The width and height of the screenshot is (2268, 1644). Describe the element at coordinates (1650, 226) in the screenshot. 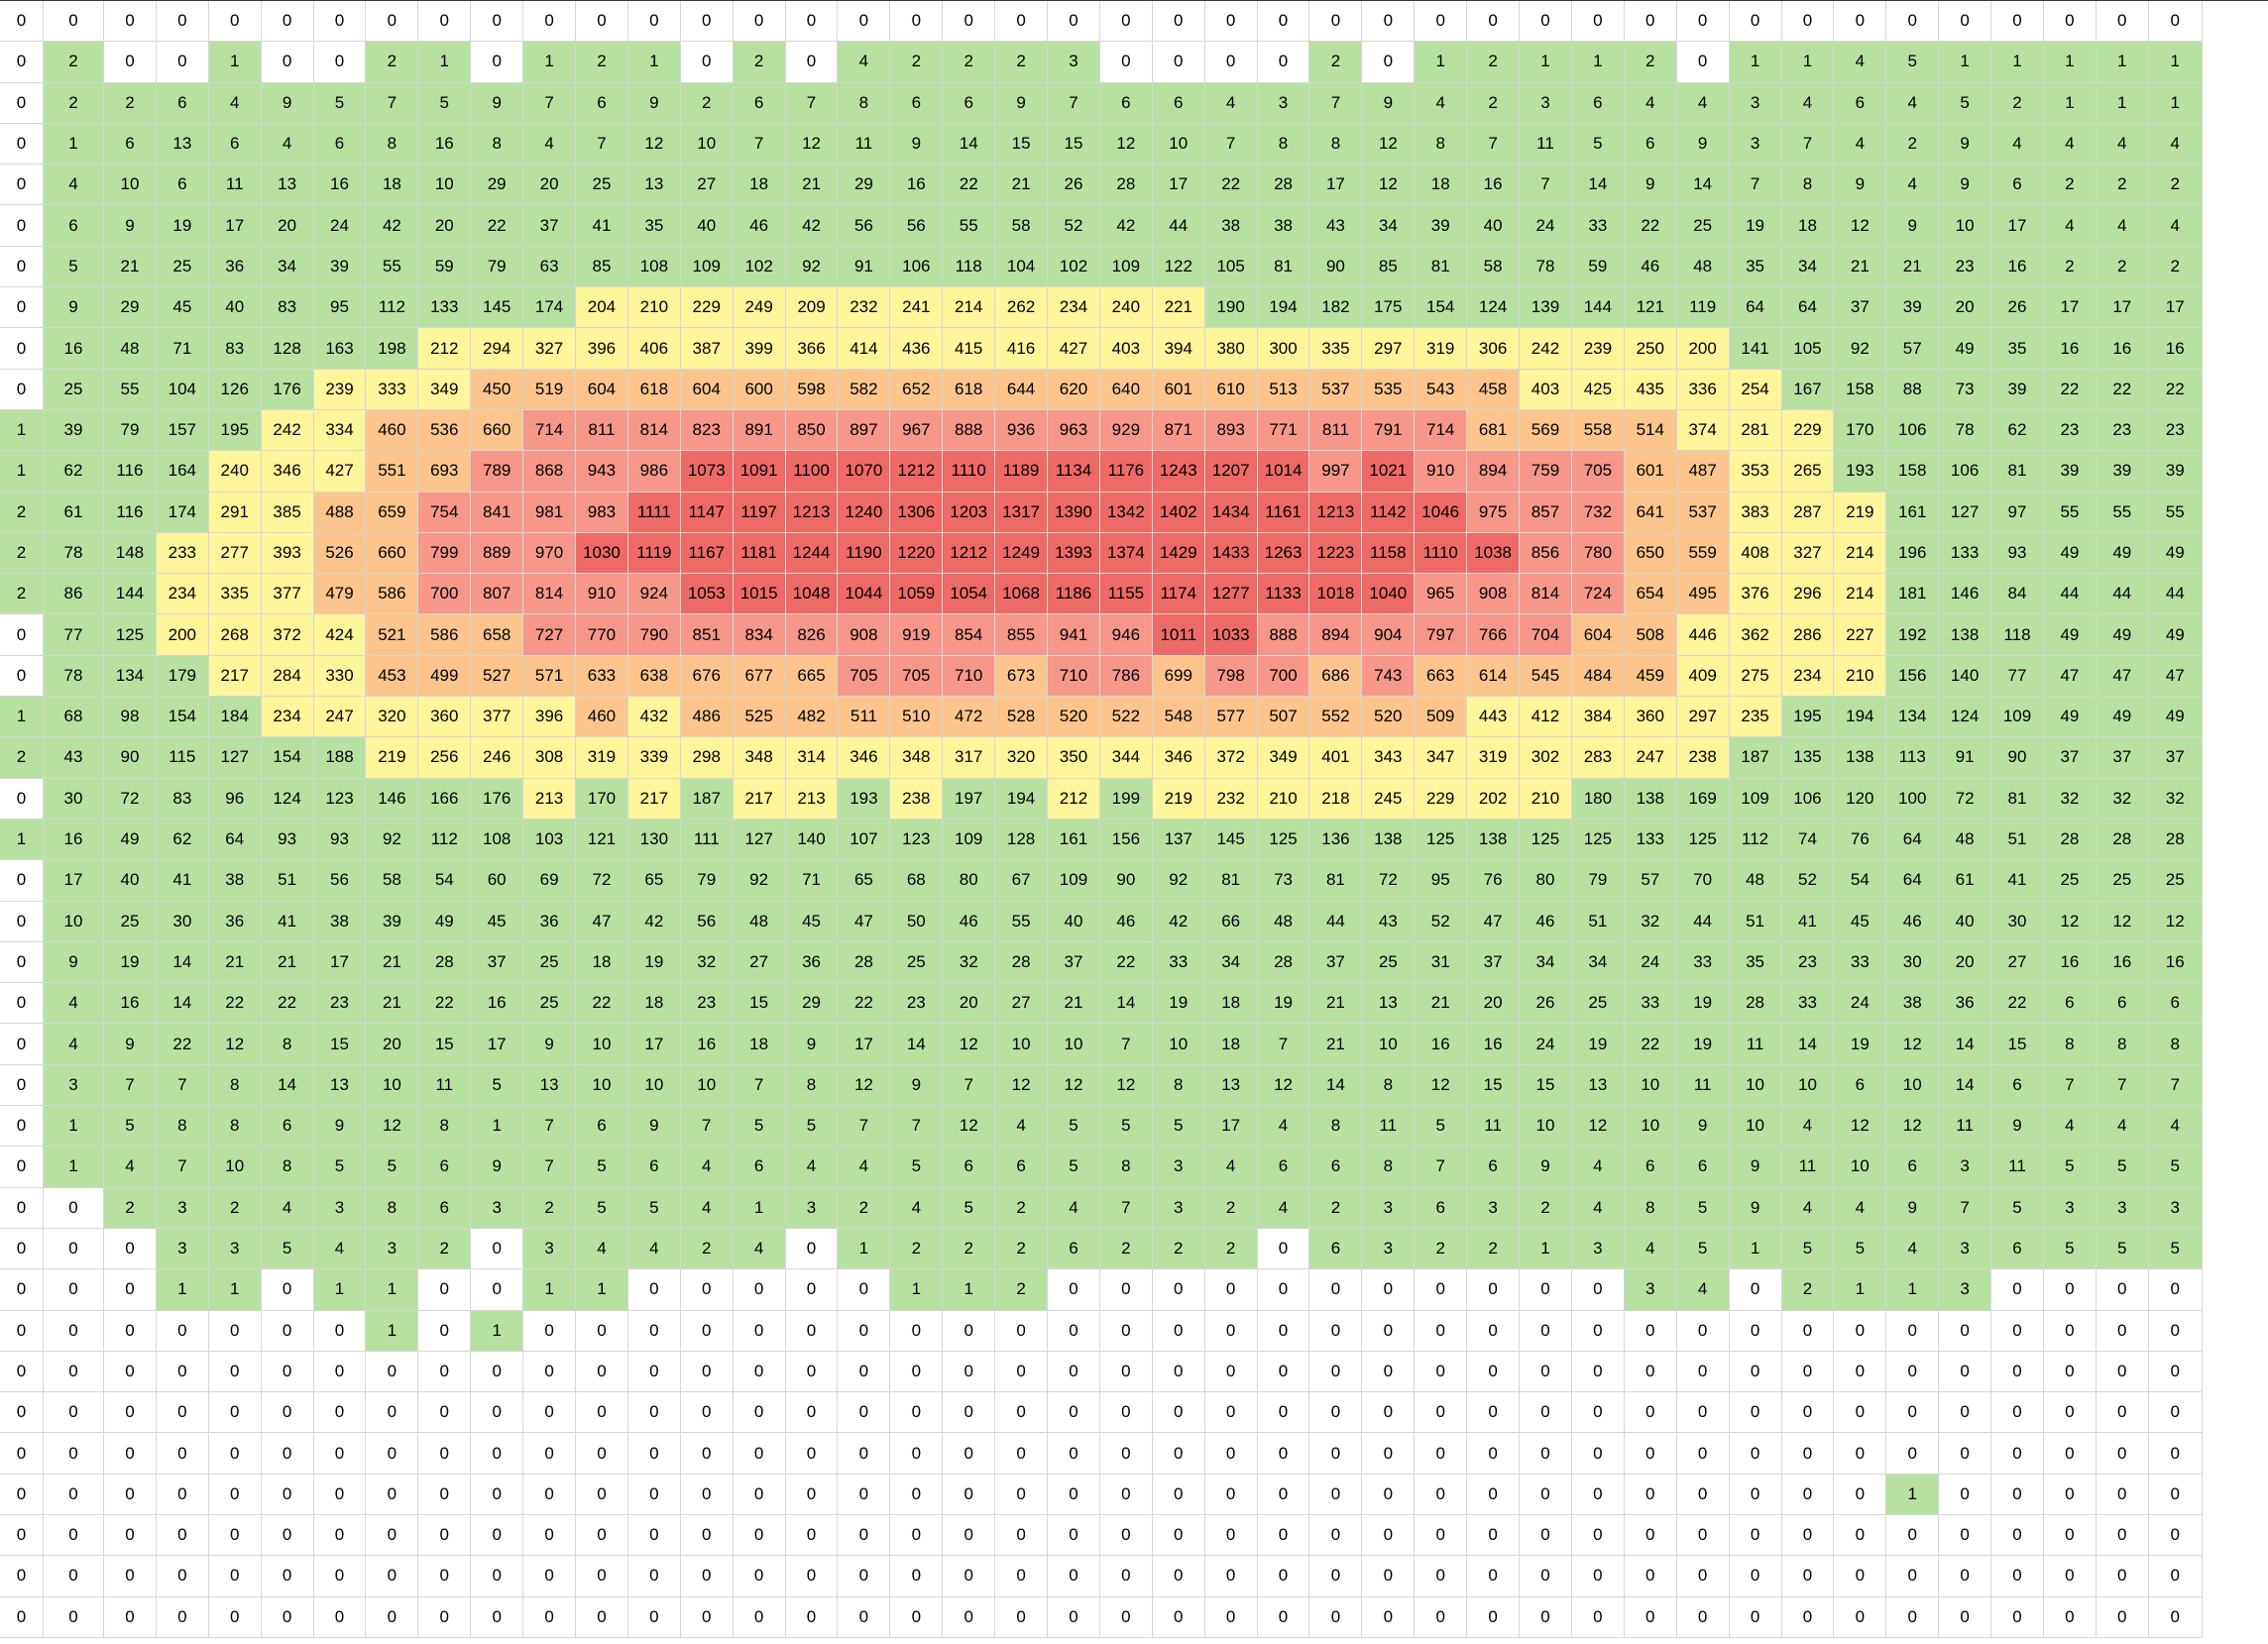

I see `grid-cell: 22` at that location.